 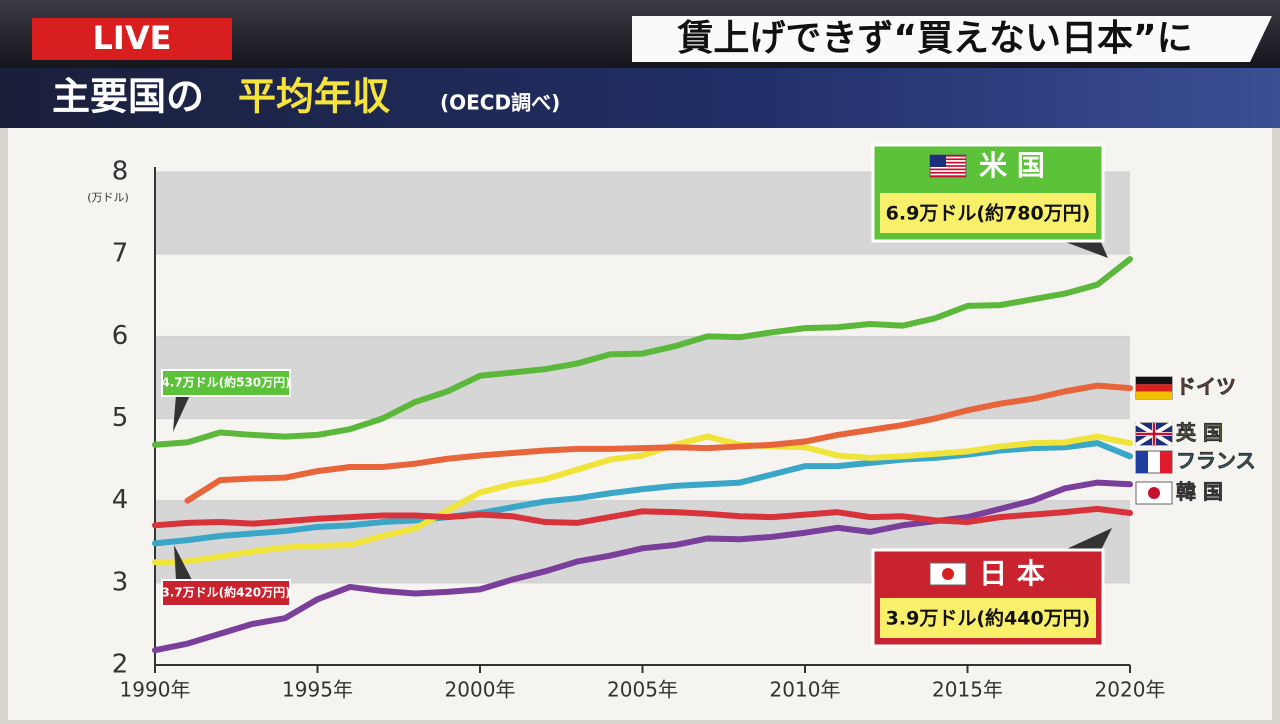 I want to click on y-tick-label: 8, so click(x=120, y=172).